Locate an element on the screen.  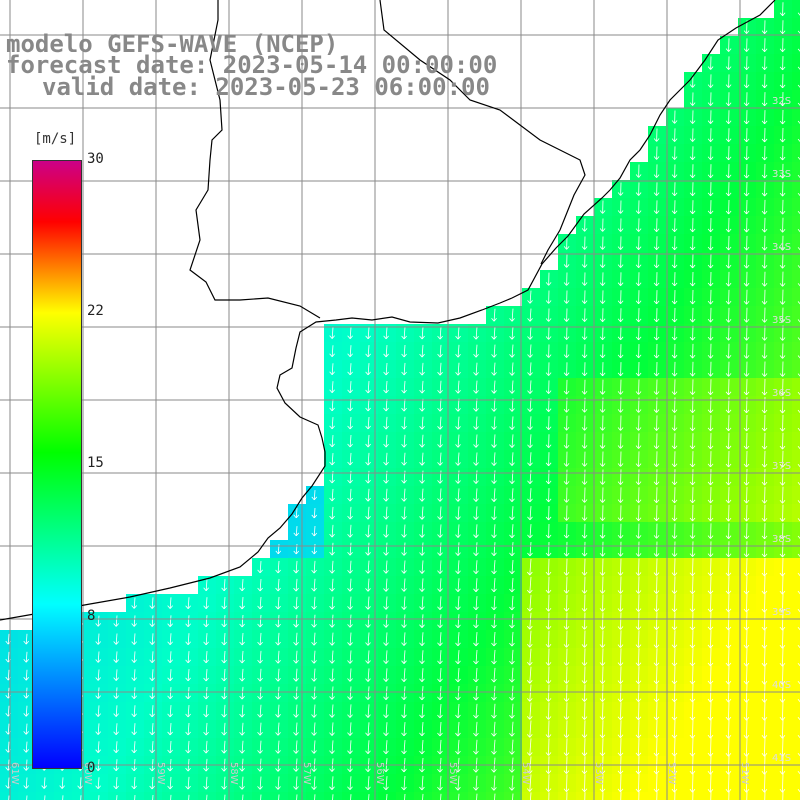
latitude-label: 37S is located at coordinates (781, 466).